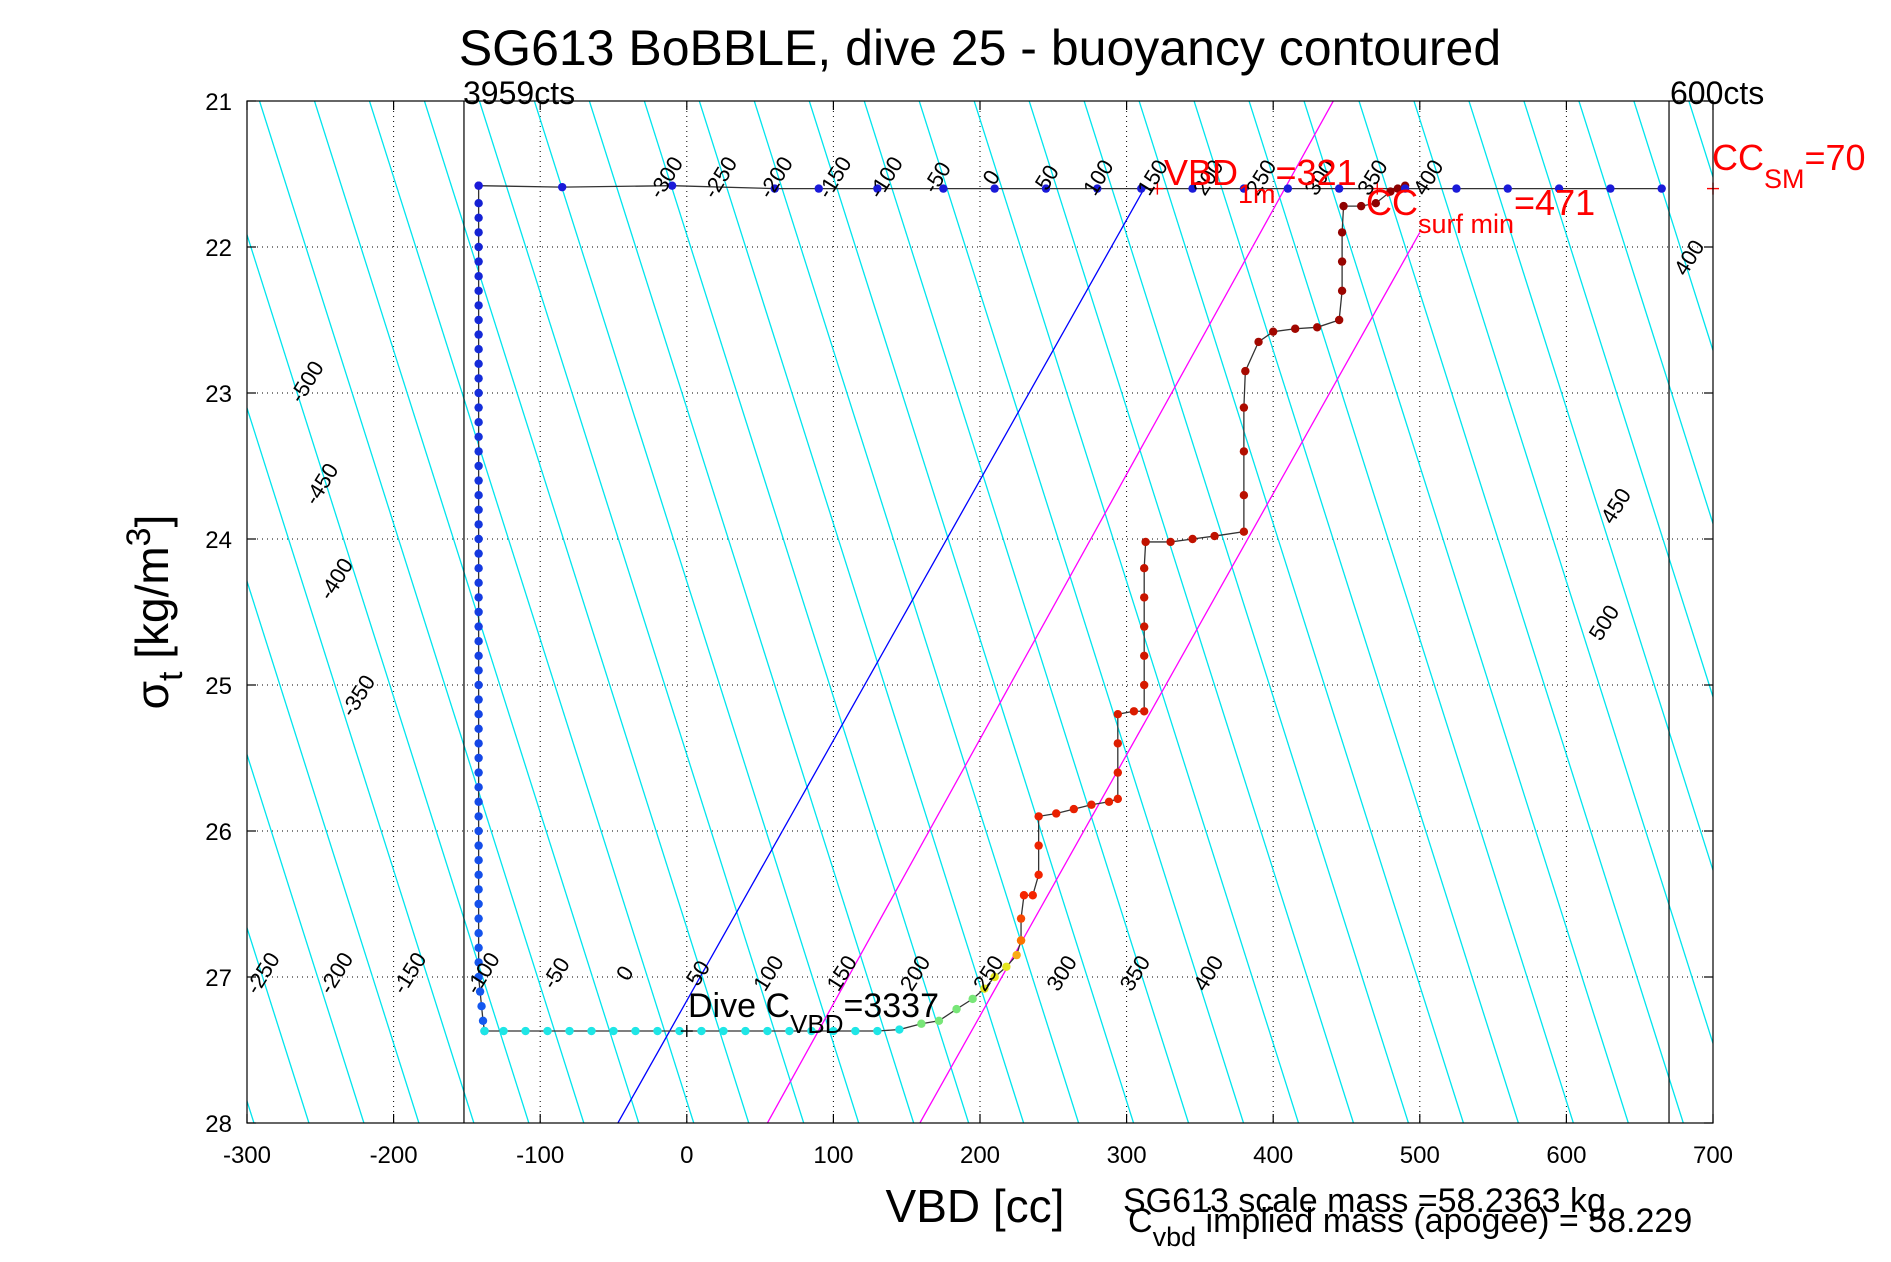 The width and height of the screenshot is (1891, 1262). Describe the element at coordinates (686, 1155) in the screenshot. I see `x-tick-label: 0` at that location.